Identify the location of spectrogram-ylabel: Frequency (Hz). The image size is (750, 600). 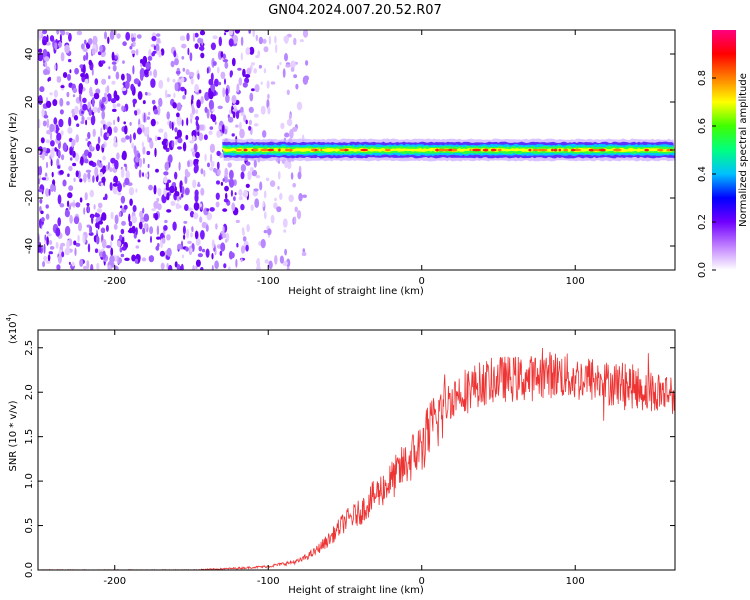
(13, 150).